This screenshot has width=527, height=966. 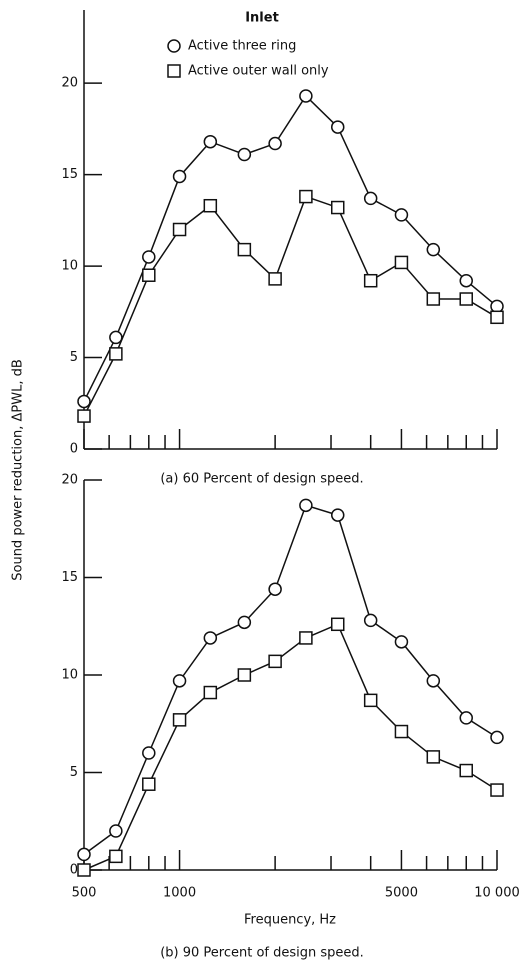 What do you see at coordinates (262, 18) in the screenshot?
I see `legend-title: Inlet` at bounding box center [262, 18].